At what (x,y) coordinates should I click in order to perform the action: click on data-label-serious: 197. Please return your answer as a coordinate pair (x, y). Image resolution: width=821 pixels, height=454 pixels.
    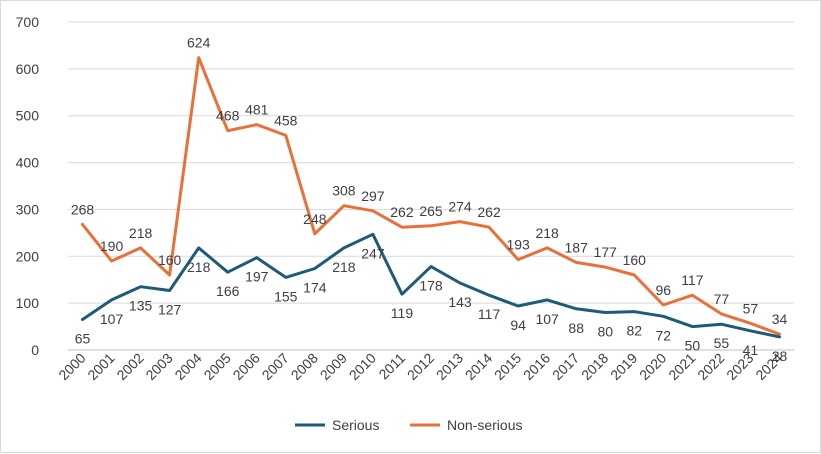
    Looking at the image, I should click on (257, 277).